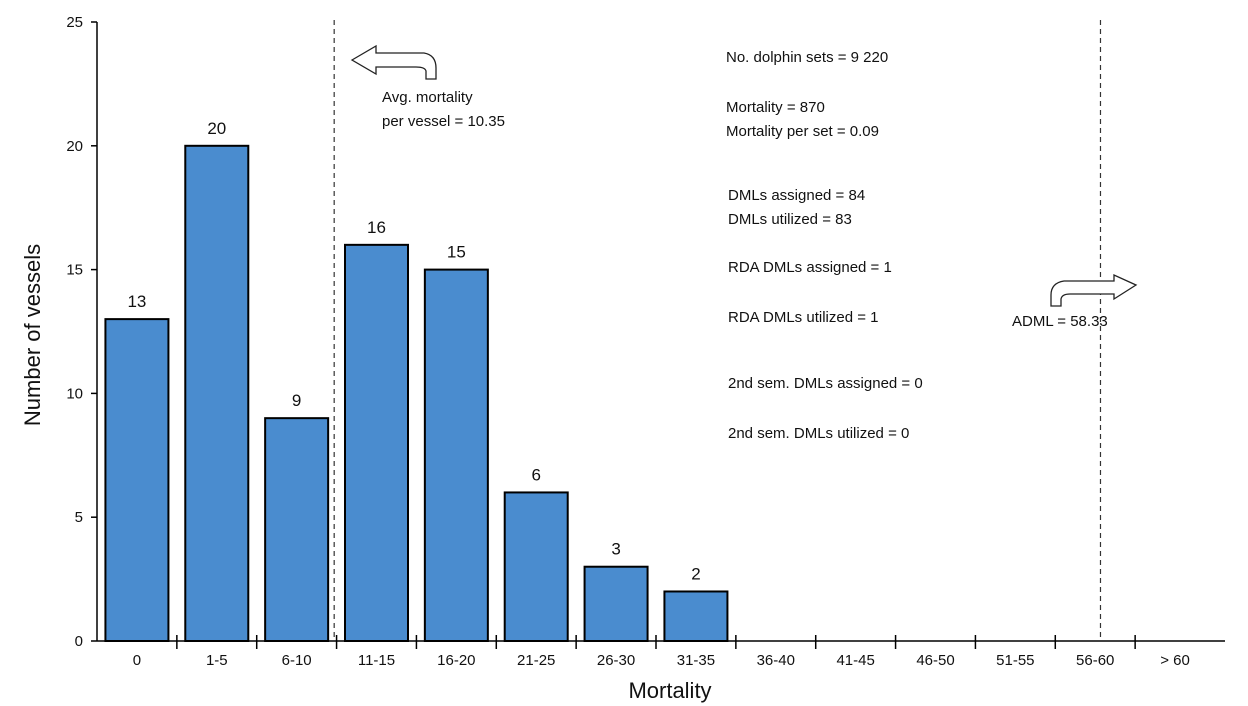 The height and width of the screenshot is (706, 1248). What do you see at coordinates (810, 267) in the screenshot?
I see `note-rda-dmls-assigned: RDA DMLs assigned = 1` at bounding box center [810, 267].